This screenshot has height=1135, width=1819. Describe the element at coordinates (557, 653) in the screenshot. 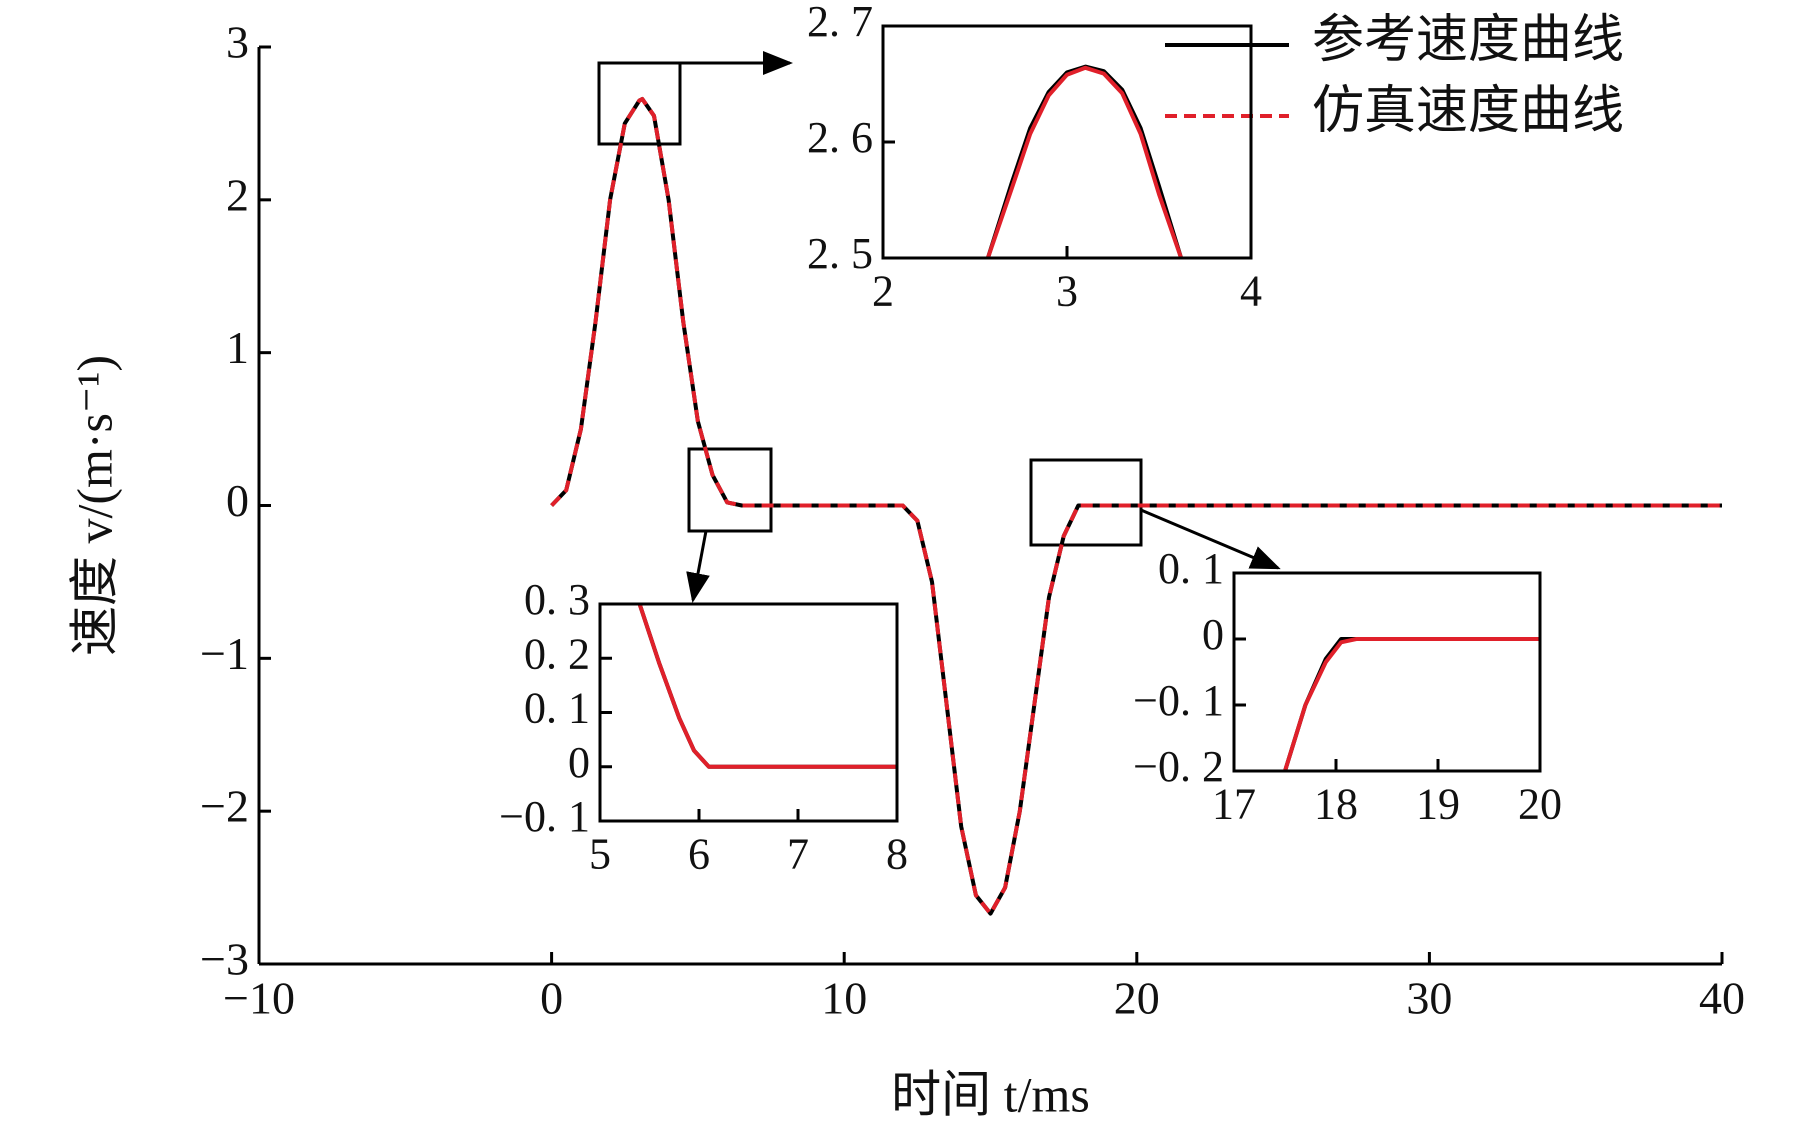

I see `y-tick-label: 0. 2` at that location.